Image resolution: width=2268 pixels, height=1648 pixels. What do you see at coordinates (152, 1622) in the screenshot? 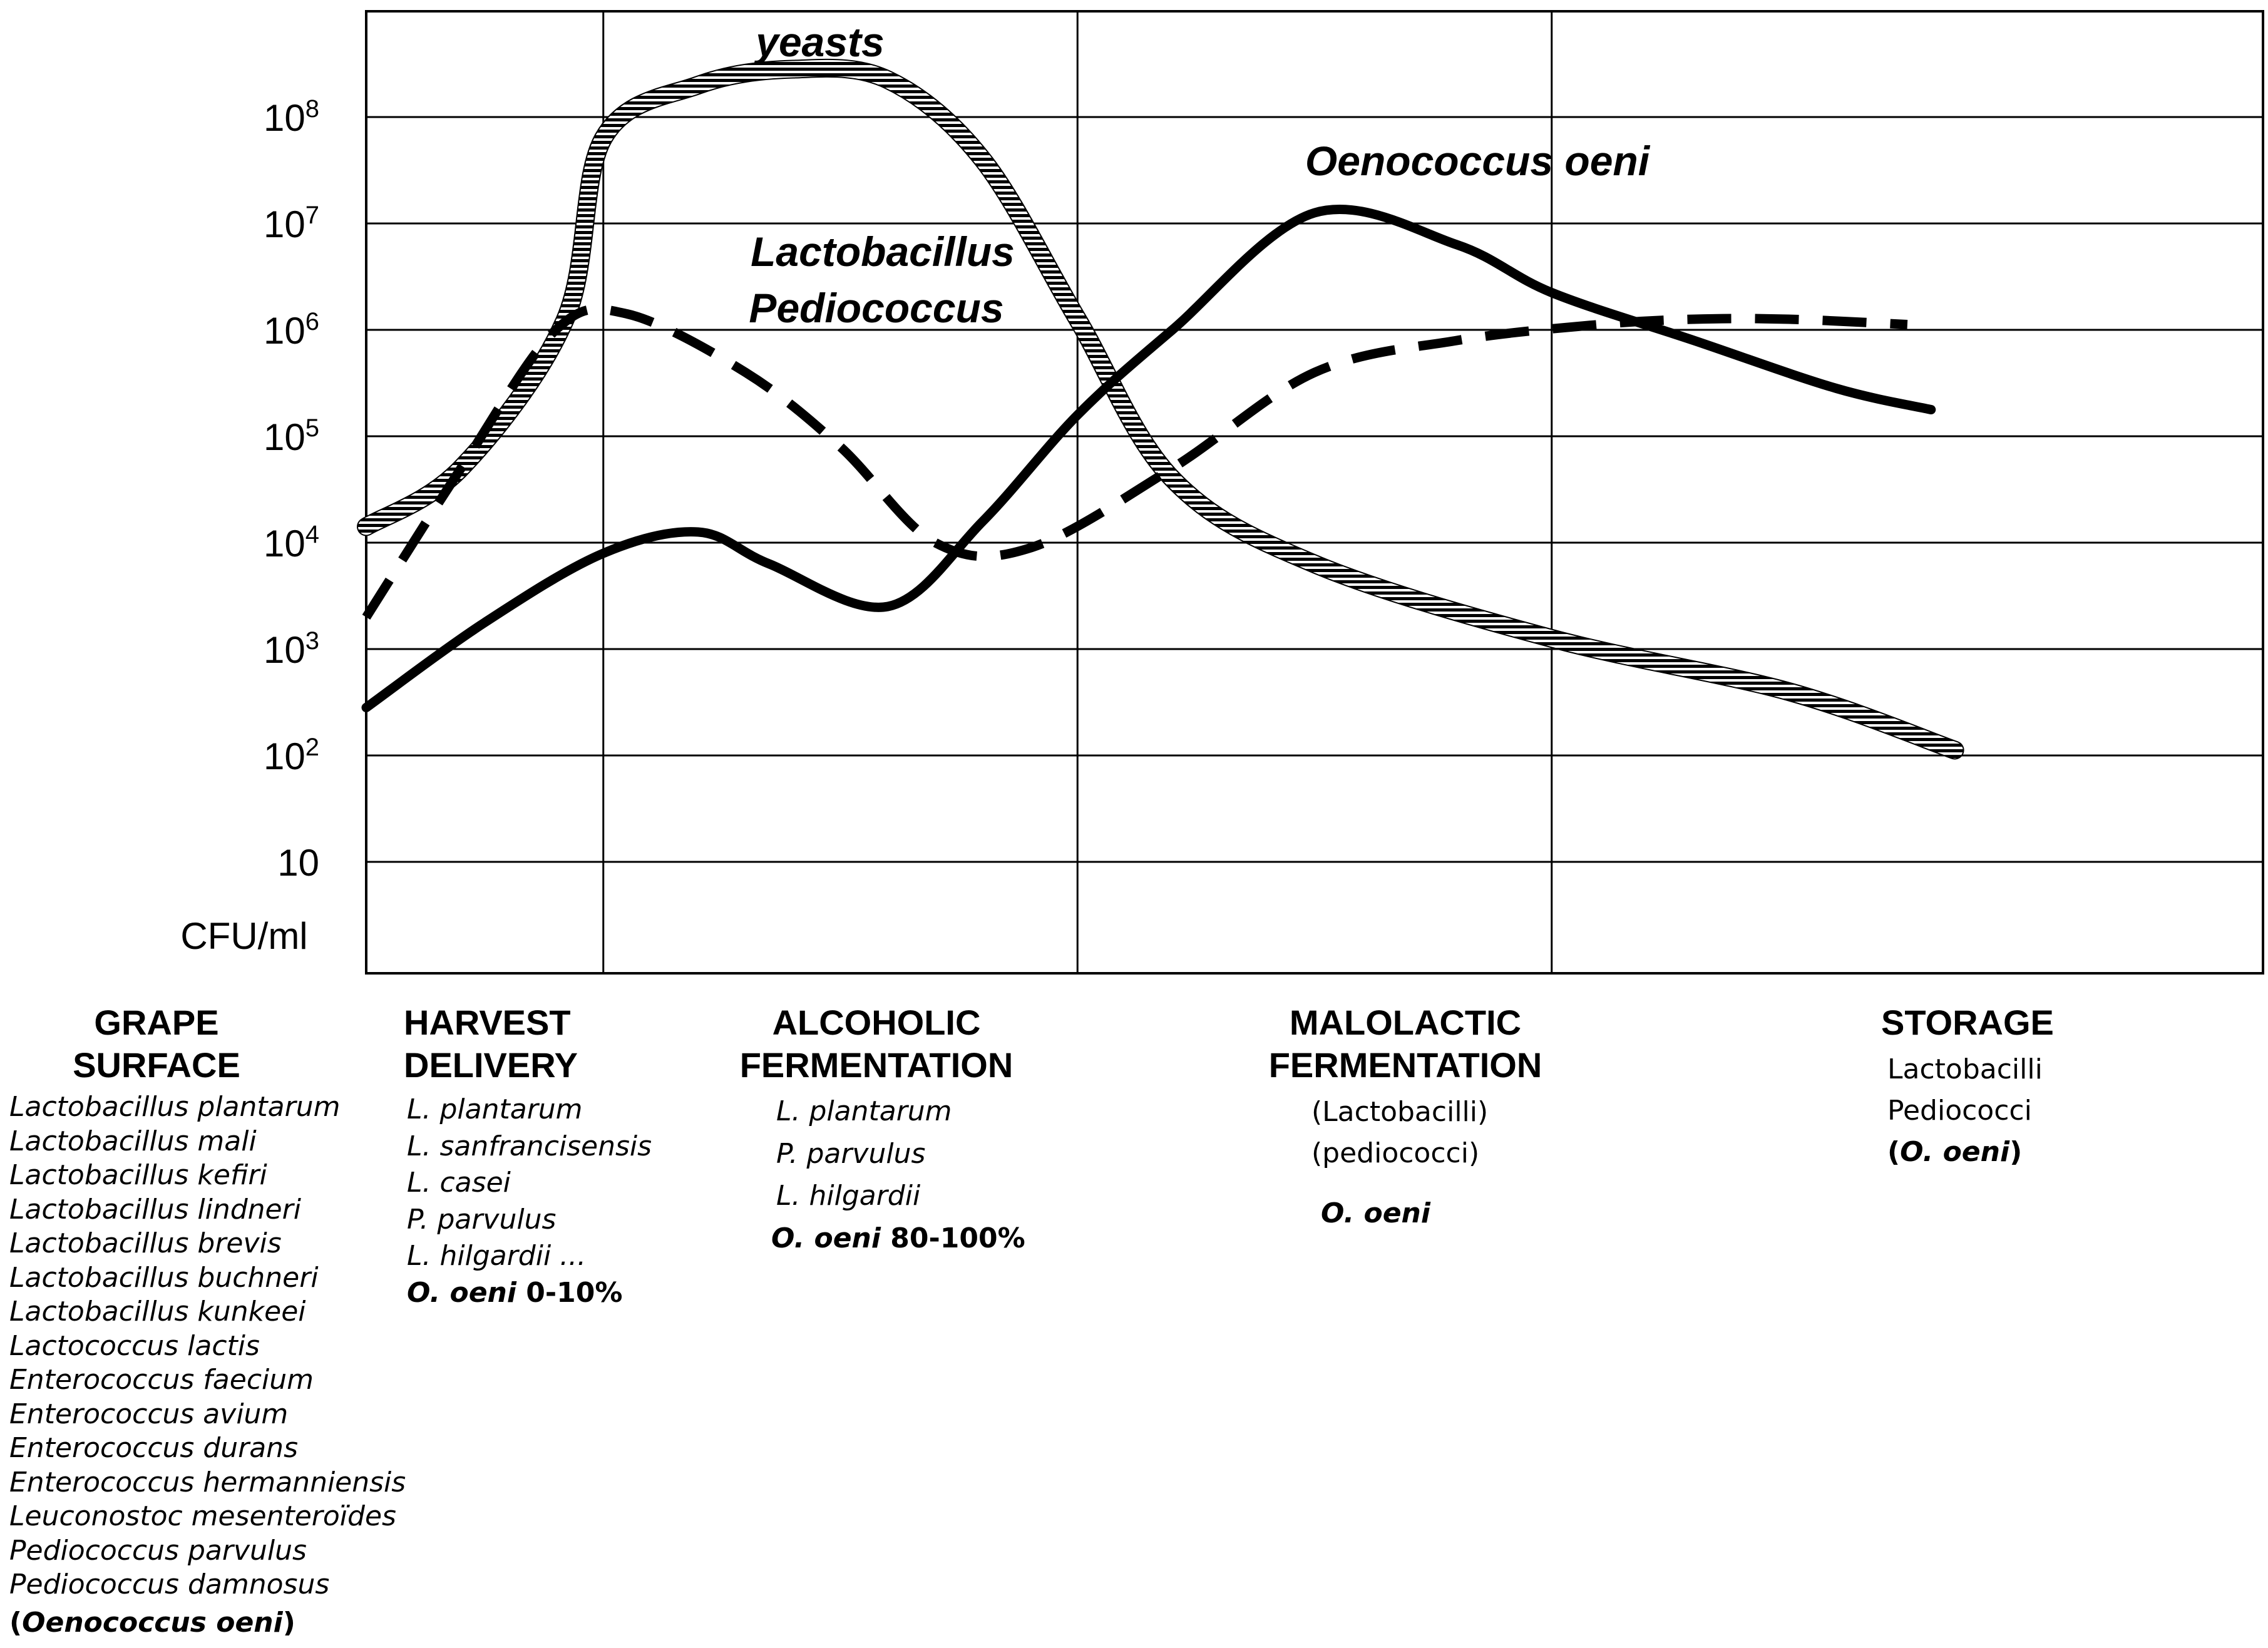
I see `note-species: Oenococcus oeni` at bounding box center [152, 1622].